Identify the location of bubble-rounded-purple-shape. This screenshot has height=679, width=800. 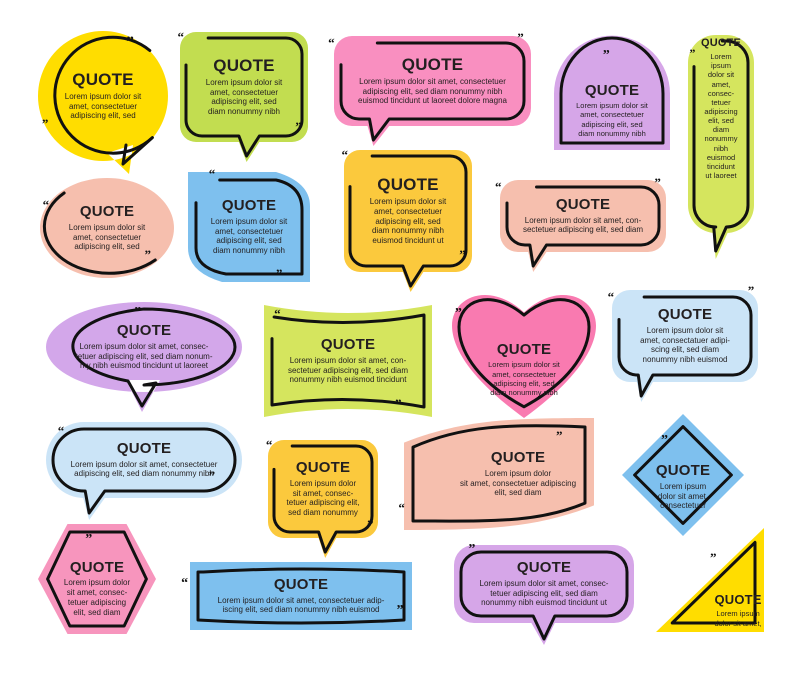
(544, 595).